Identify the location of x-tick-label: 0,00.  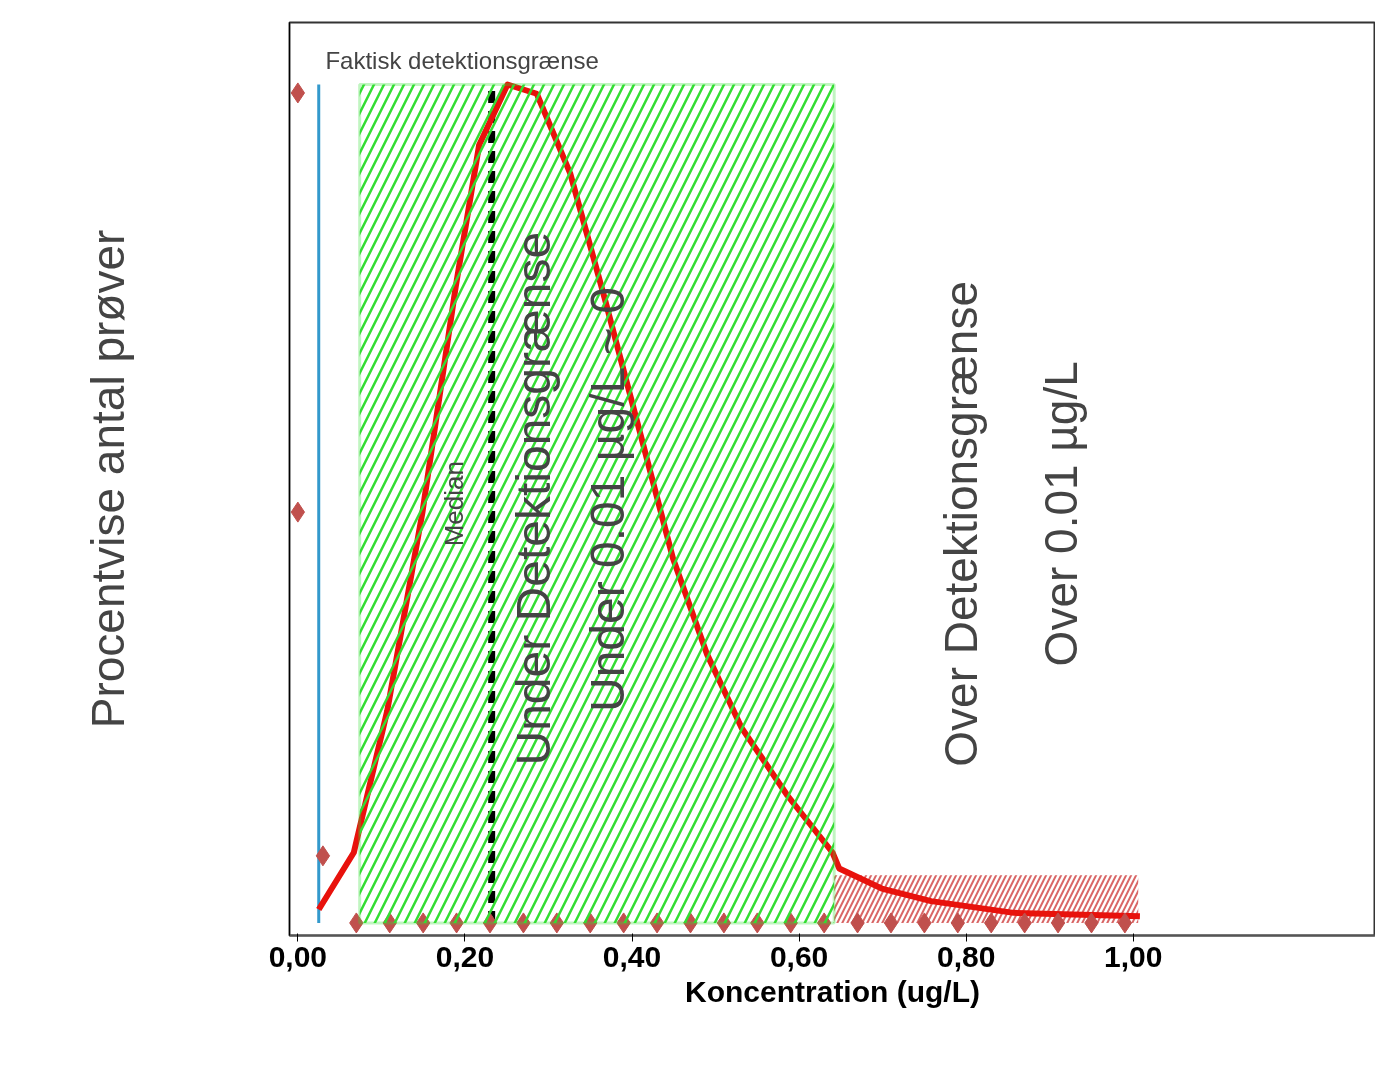
(298, 956).